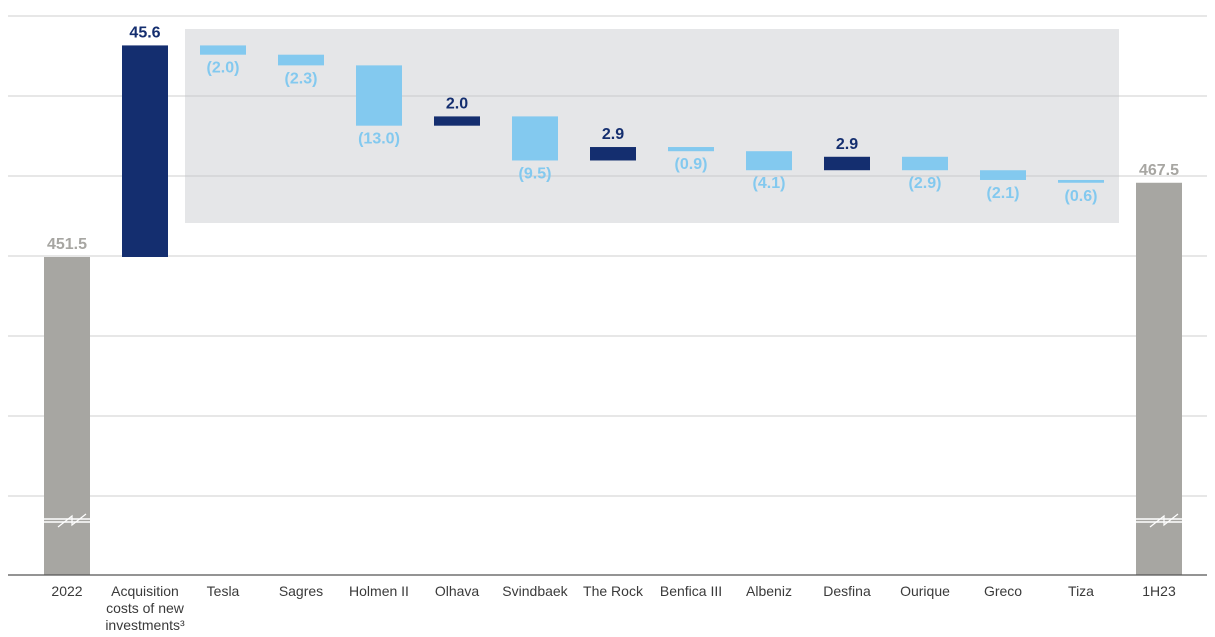 This screenshot has height=637, width=1215. I want to click on value-label-8: (0.9), so click(691, 164).